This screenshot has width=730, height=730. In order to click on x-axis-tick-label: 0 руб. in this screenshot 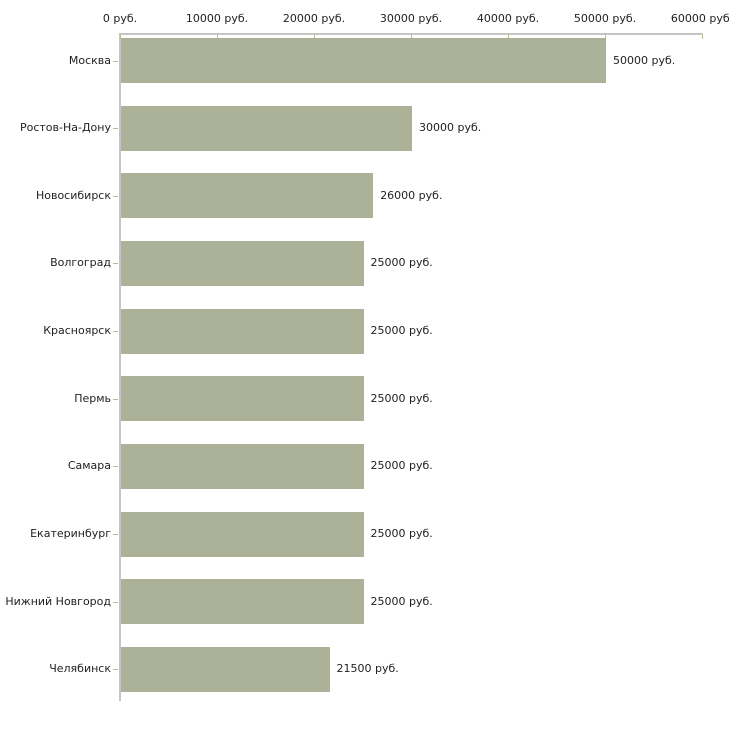, I will do `click(120, 18)`.